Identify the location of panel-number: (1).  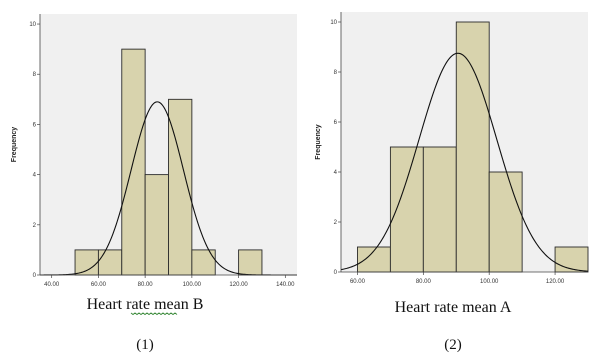
(145, 345).